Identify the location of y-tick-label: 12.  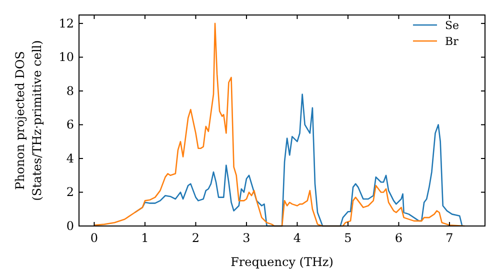
(66, 23).